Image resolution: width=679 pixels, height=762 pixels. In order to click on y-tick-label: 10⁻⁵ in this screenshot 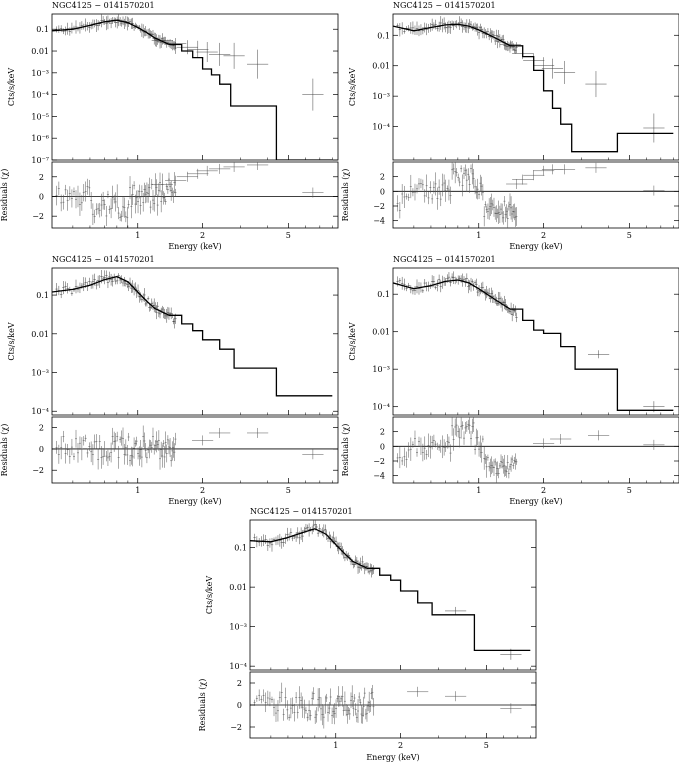, I will do `click(40, 116)`.